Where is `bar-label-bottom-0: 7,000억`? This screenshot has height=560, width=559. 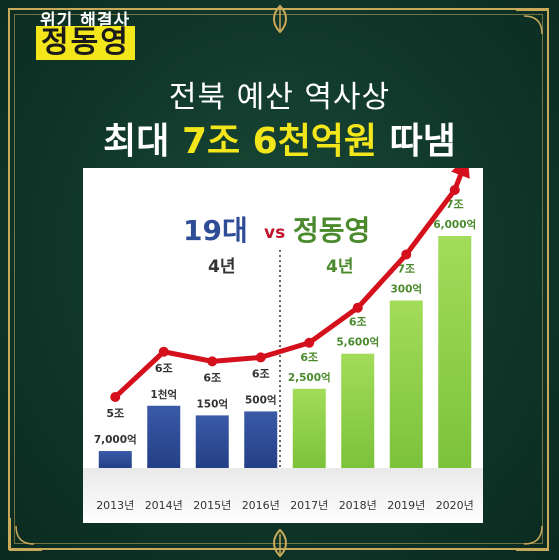
bar-label-bottom-0: 7,000억 is located at coordinates (115, 440).